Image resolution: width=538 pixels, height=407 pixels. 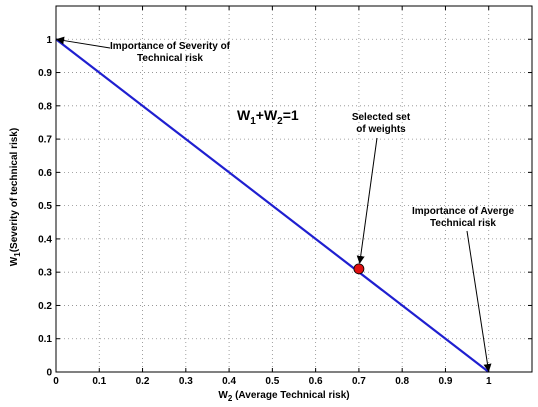 I want to click on y-tick-label: 0.1, so click(x=45, y=339).